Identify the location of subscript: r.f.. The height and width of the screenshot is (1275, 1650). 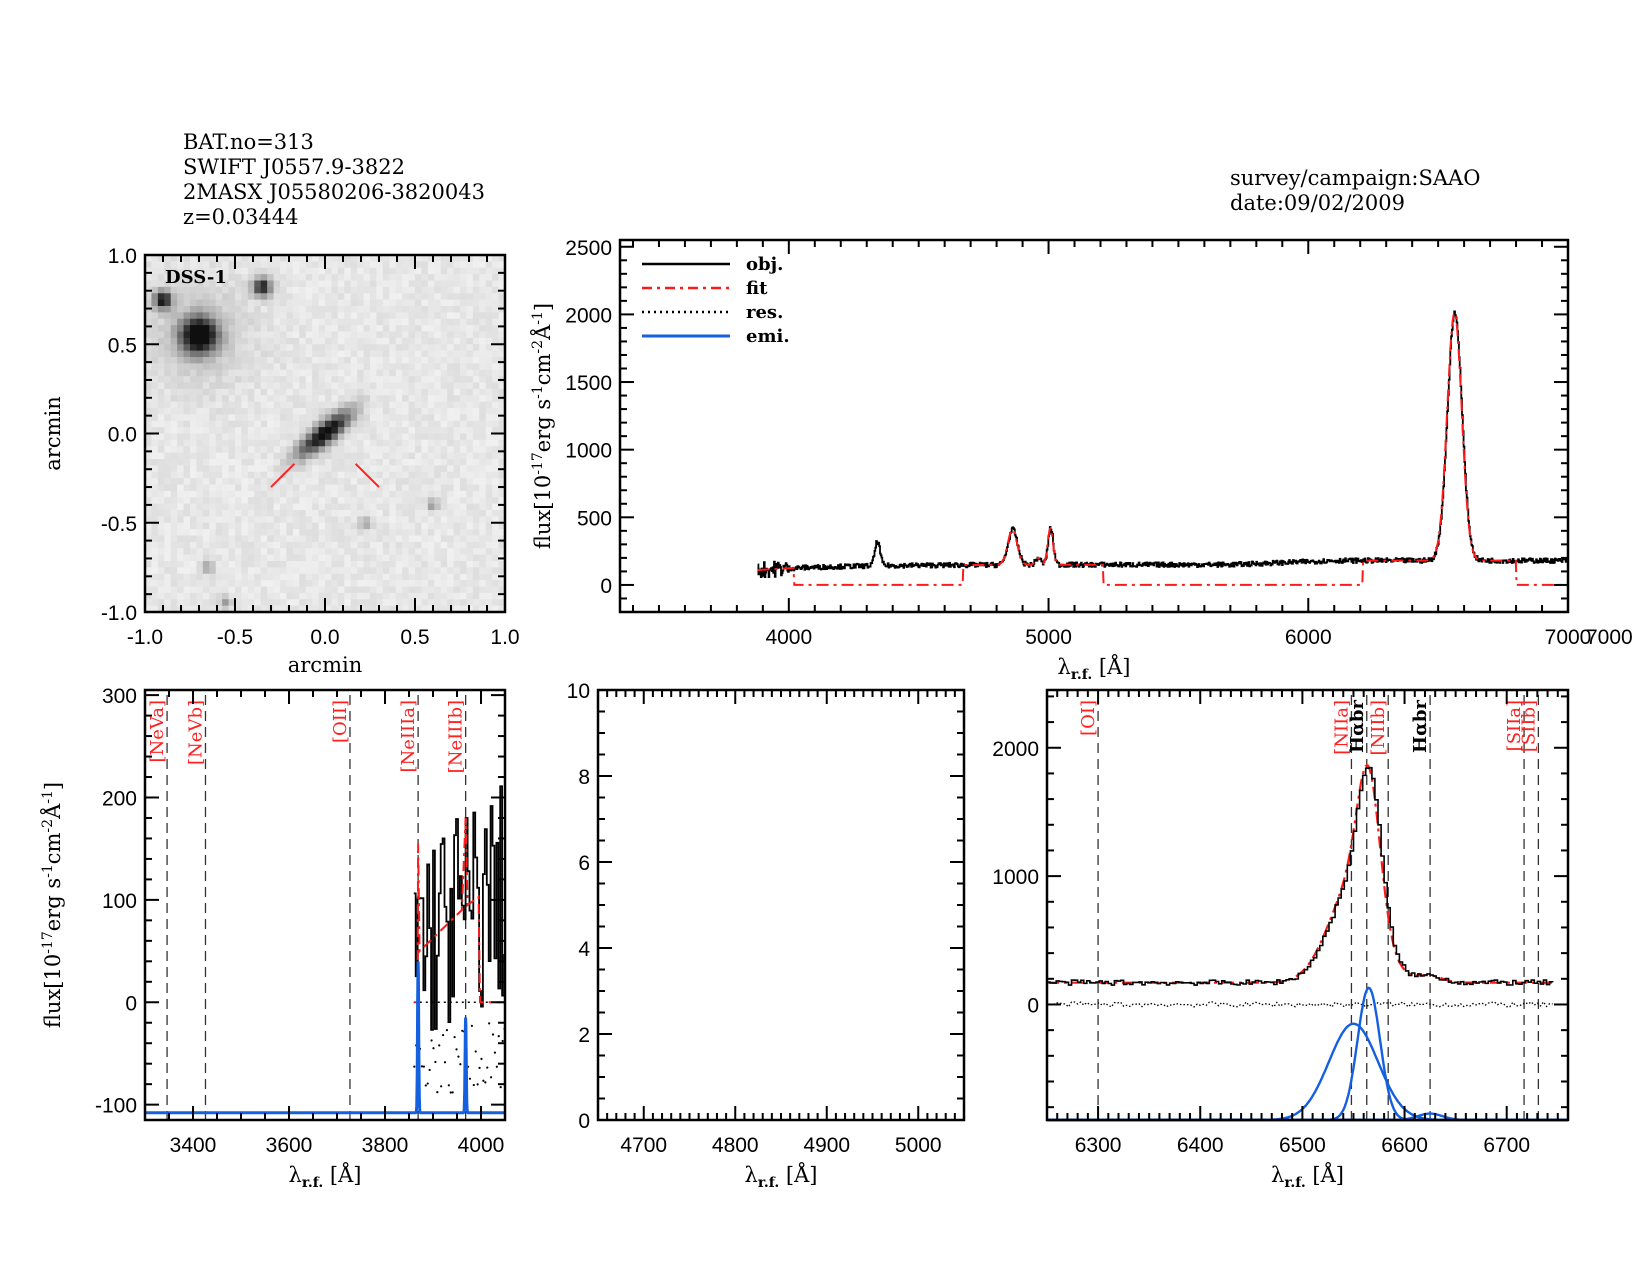
(1081, 675).